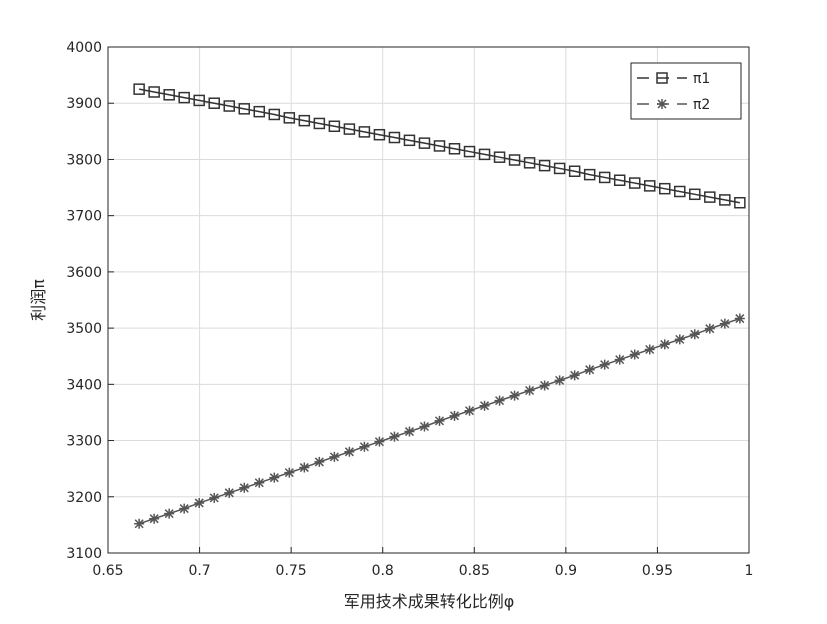 This screenshot has height=624, width=827. I want to click on legend-box, so click(686, 91).